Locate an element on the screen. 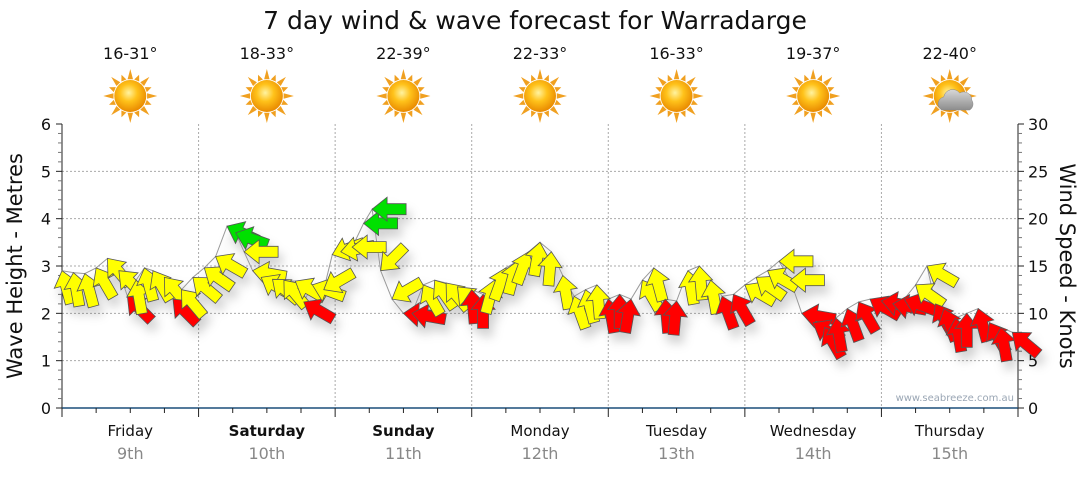 Image resolution: width=1080 pixels, height=479 pixels. temperature-range: 16-31° is located at coordinates (130, 53).